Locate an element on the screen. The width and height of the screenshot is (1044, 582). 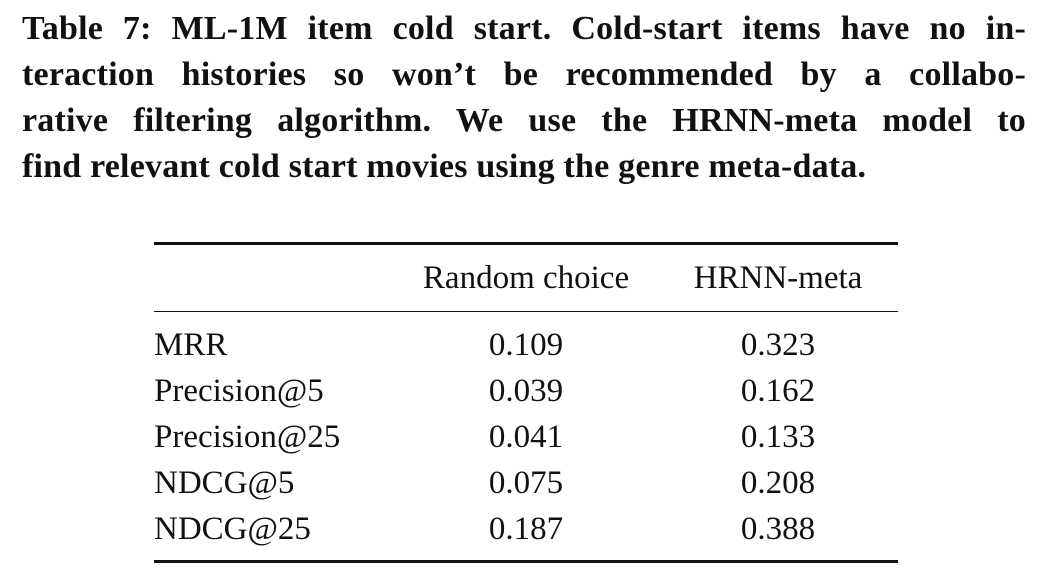
metric-name: NDCG@25 is located at coordinates (232, 528).